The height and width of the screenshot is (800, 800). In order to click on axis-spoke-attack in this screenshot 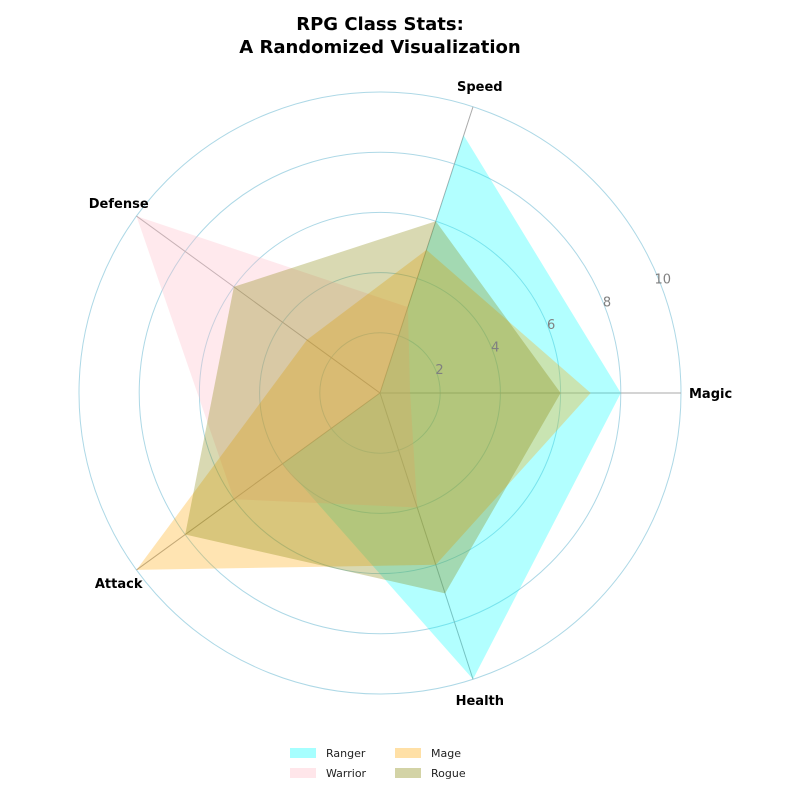, I will do `click(258, 481)`.